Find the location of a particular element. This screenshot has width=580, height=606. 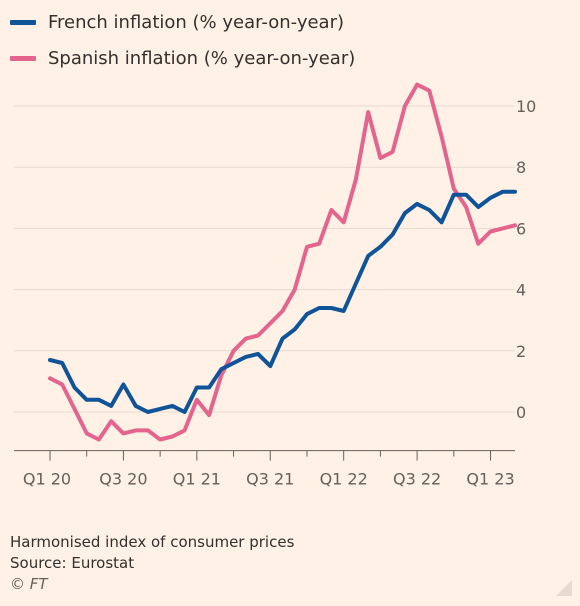

y-tick-label: 10 is located at coordinates (526, 106).